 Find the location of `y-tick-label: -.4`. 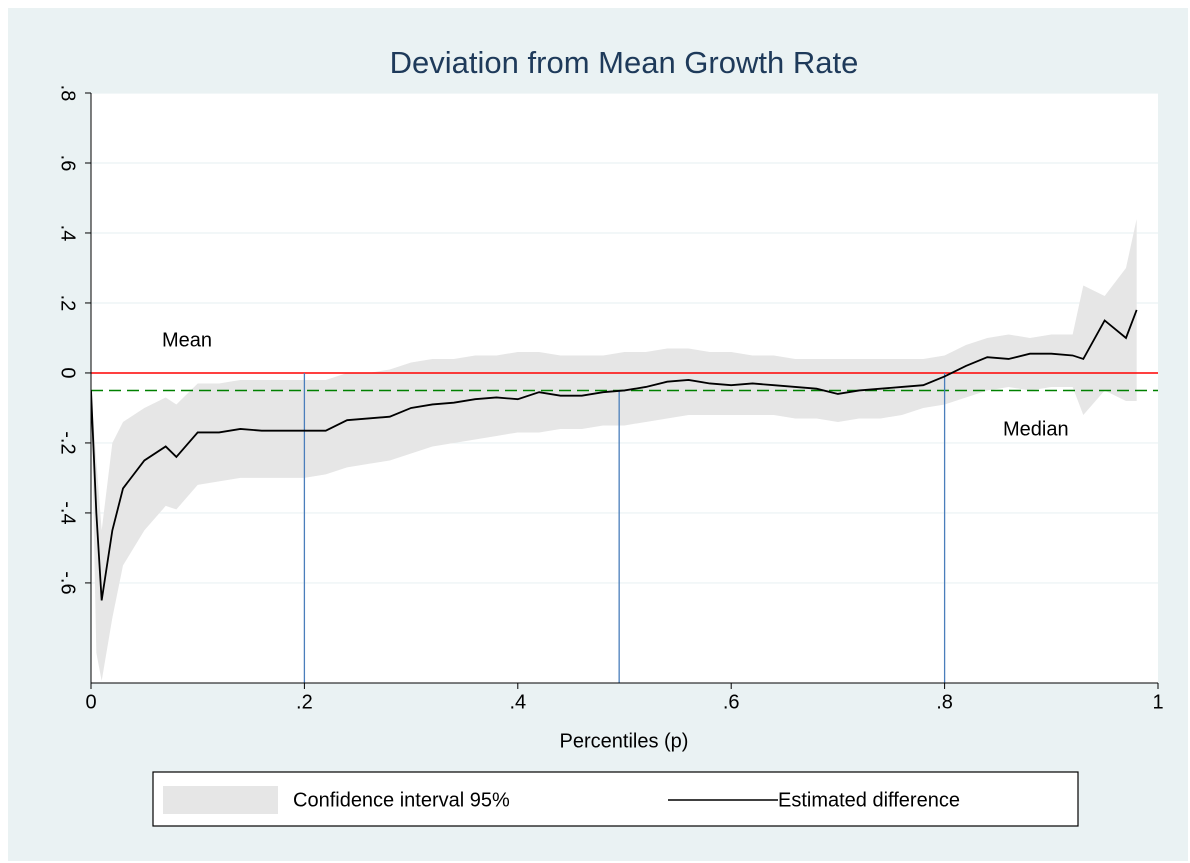

y-tick-label: -.4 is located at coordinates (68, 512).